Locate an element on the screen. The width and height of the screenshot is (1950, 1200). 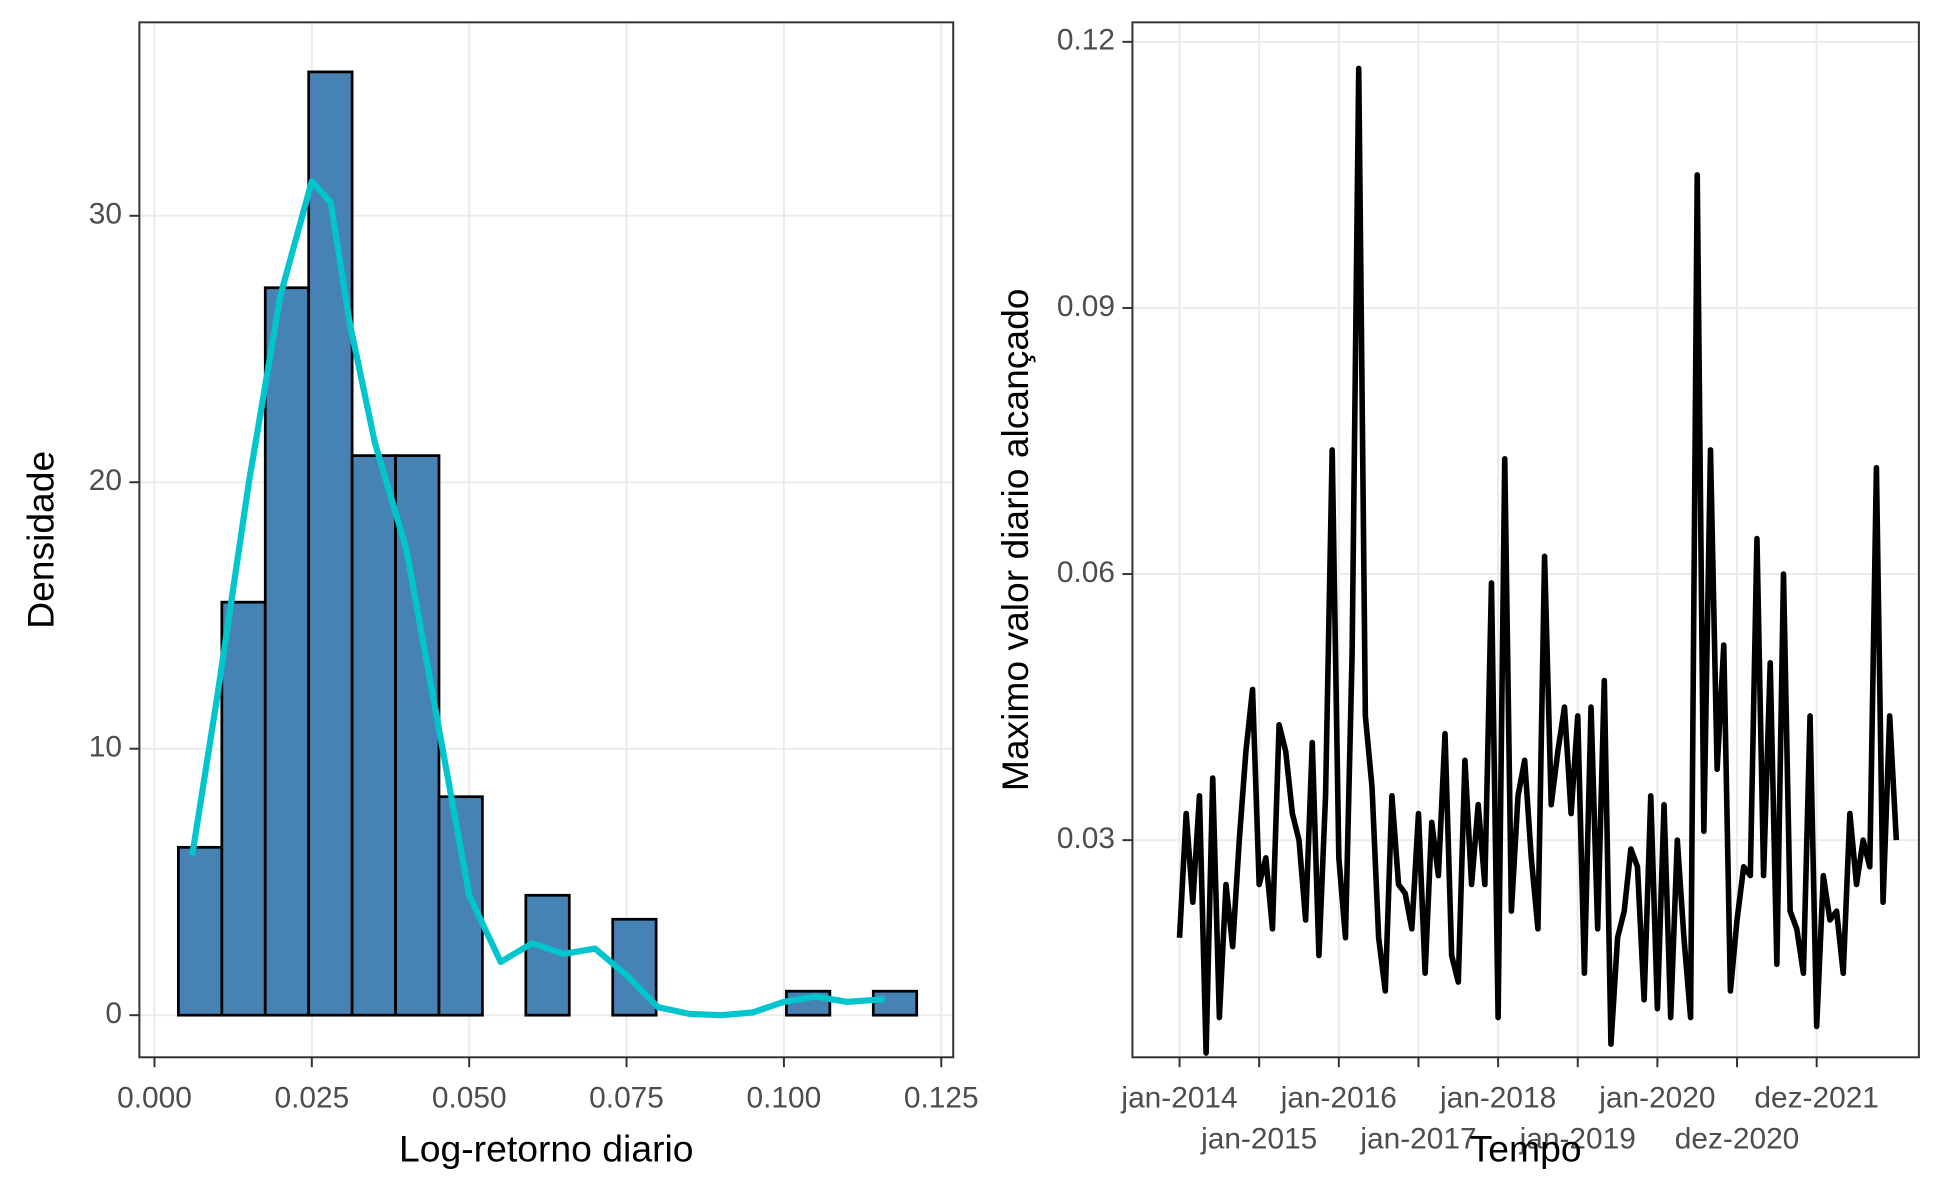
x-tick-label: jan-2020 is located at coordinates (1656, 1097).